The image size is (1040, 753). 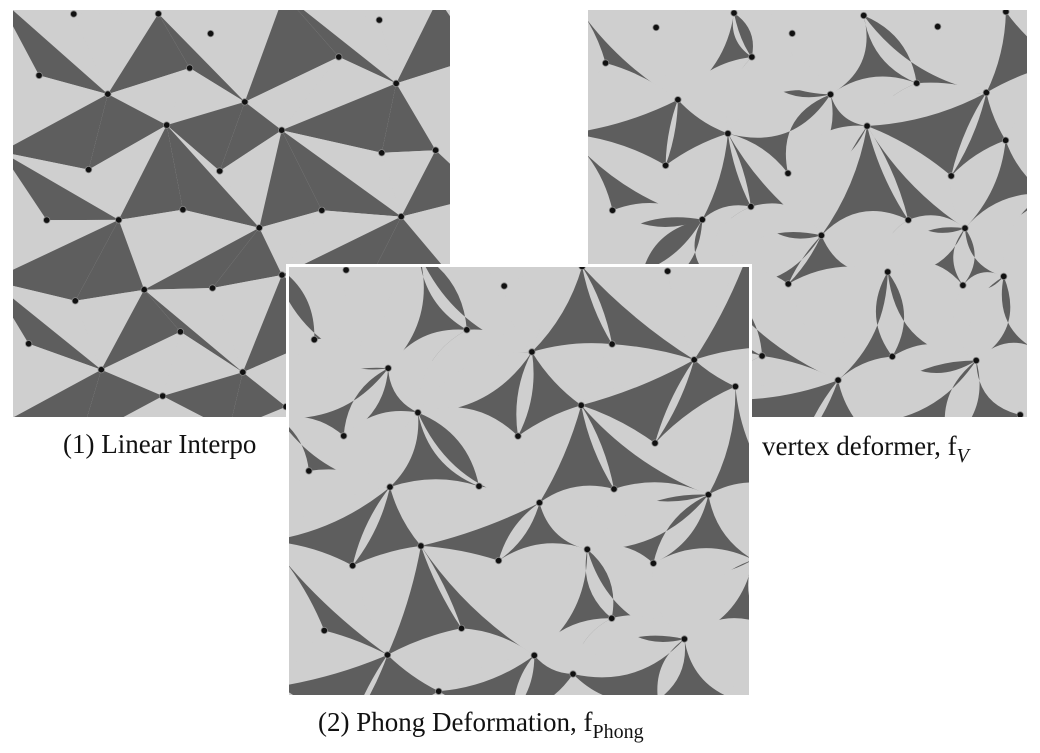 What do you see at coordinates (859, 446) in the screenshot?
I see `vertex-caption-text: vertex deformer, f` at bounding box center [859, 446].